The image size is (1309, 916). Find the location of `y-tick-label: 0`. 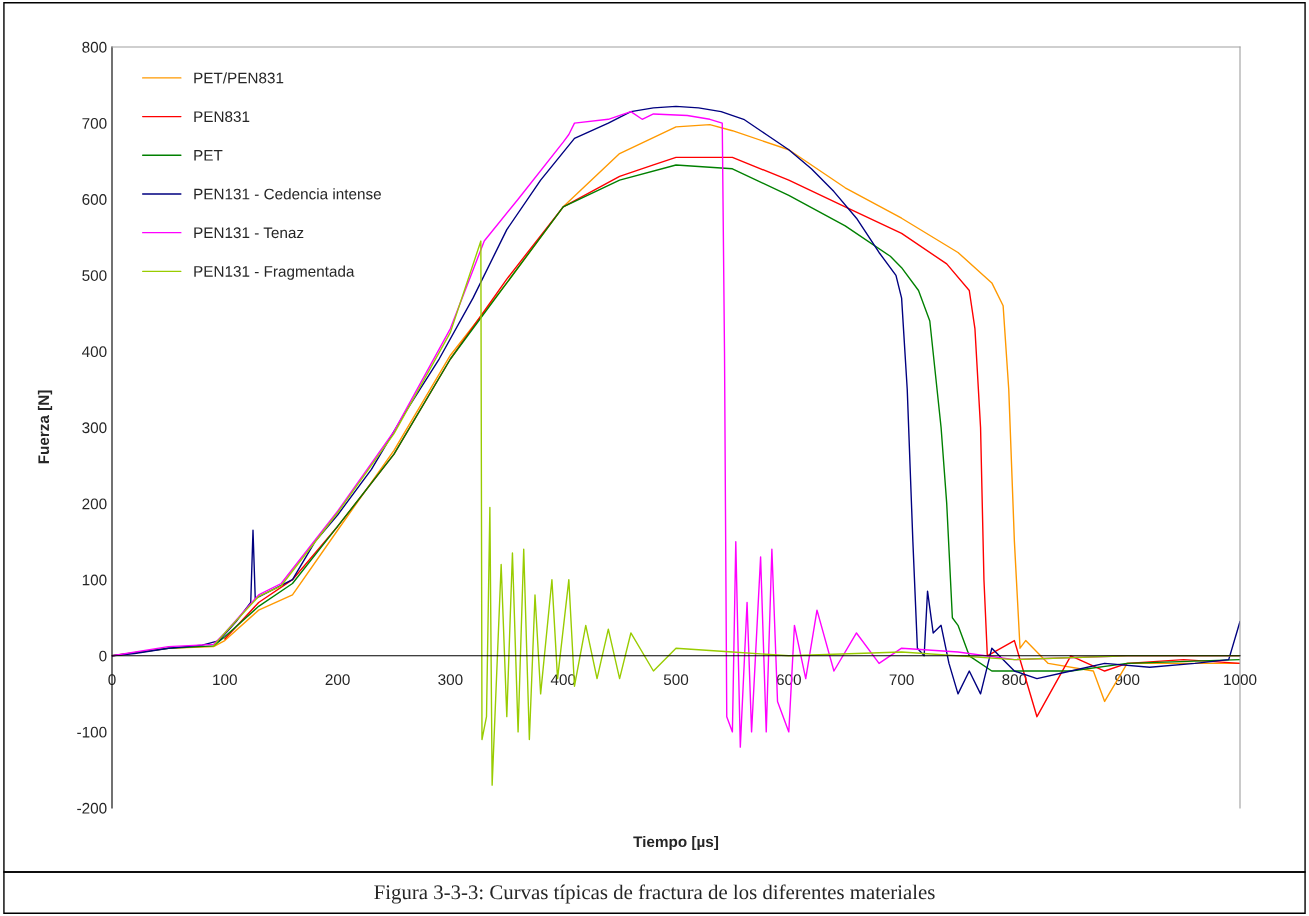

y-tick-label: 0 is located at coordinates (103, 656).